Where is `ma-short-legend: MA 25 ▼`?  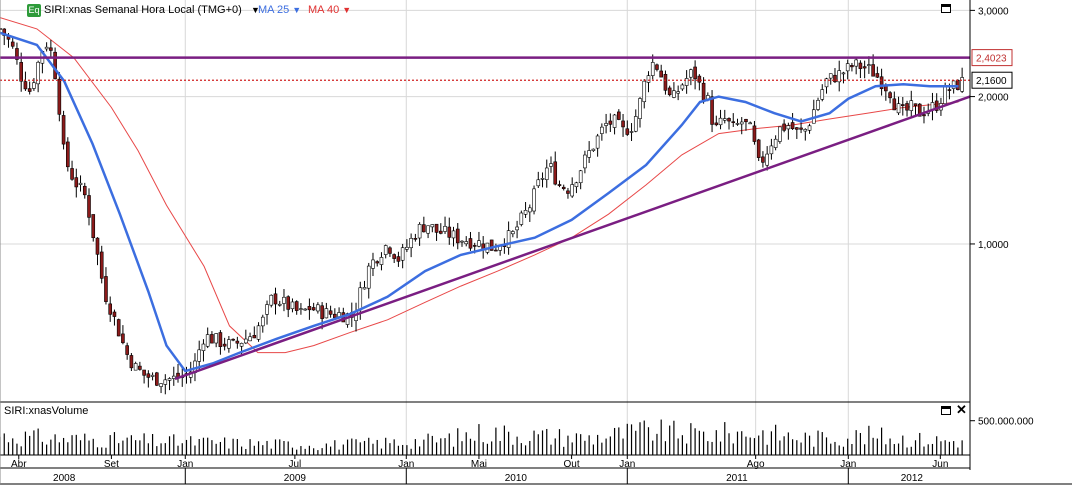 ma-short-legend: MA 25 ▼ is located at coordinates (279, 10).